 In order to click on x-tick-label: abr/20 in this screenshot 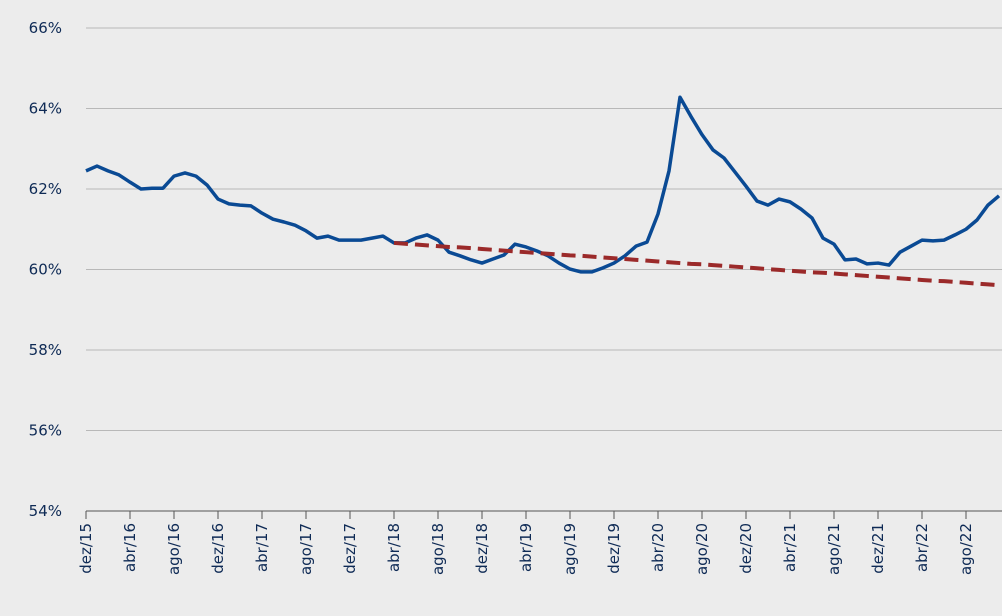, I will do `click(658, 547)`.